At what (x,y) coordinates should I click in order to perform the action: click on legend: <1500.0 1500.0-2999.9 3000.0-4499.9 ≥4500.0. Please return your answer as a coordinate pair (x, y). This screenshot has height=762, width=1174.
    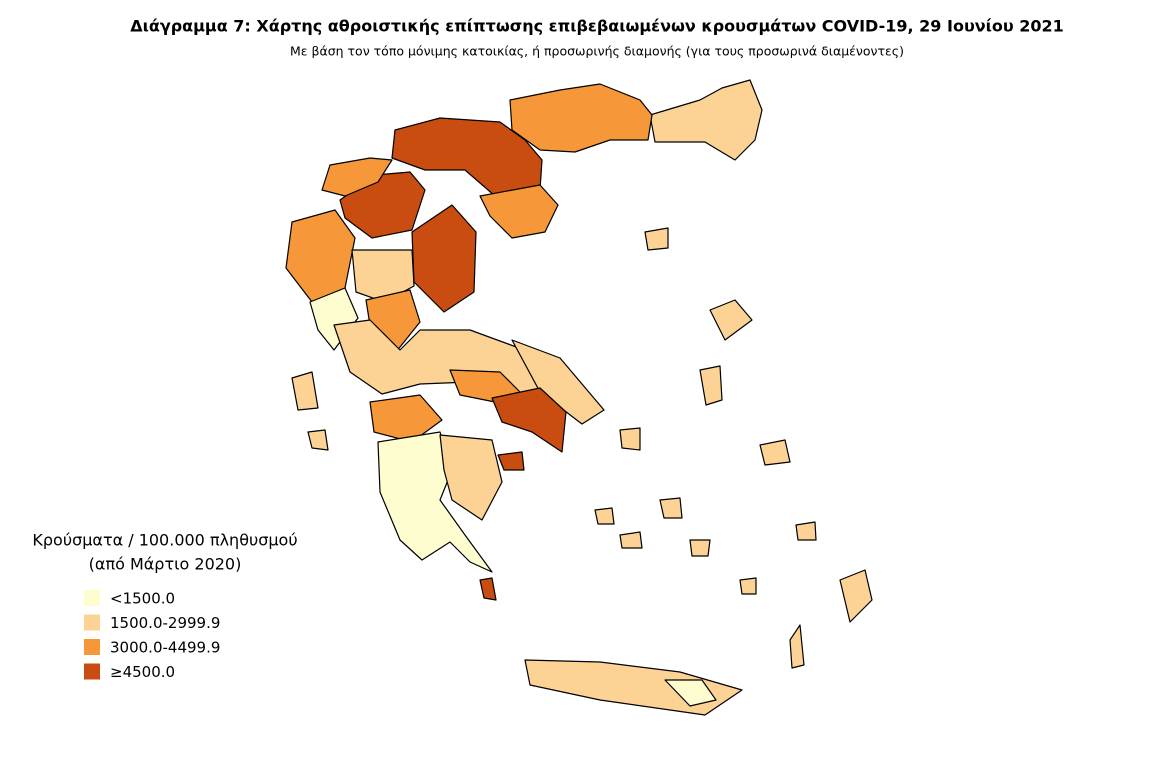
    Looking at the image, I should click on (152, 635).